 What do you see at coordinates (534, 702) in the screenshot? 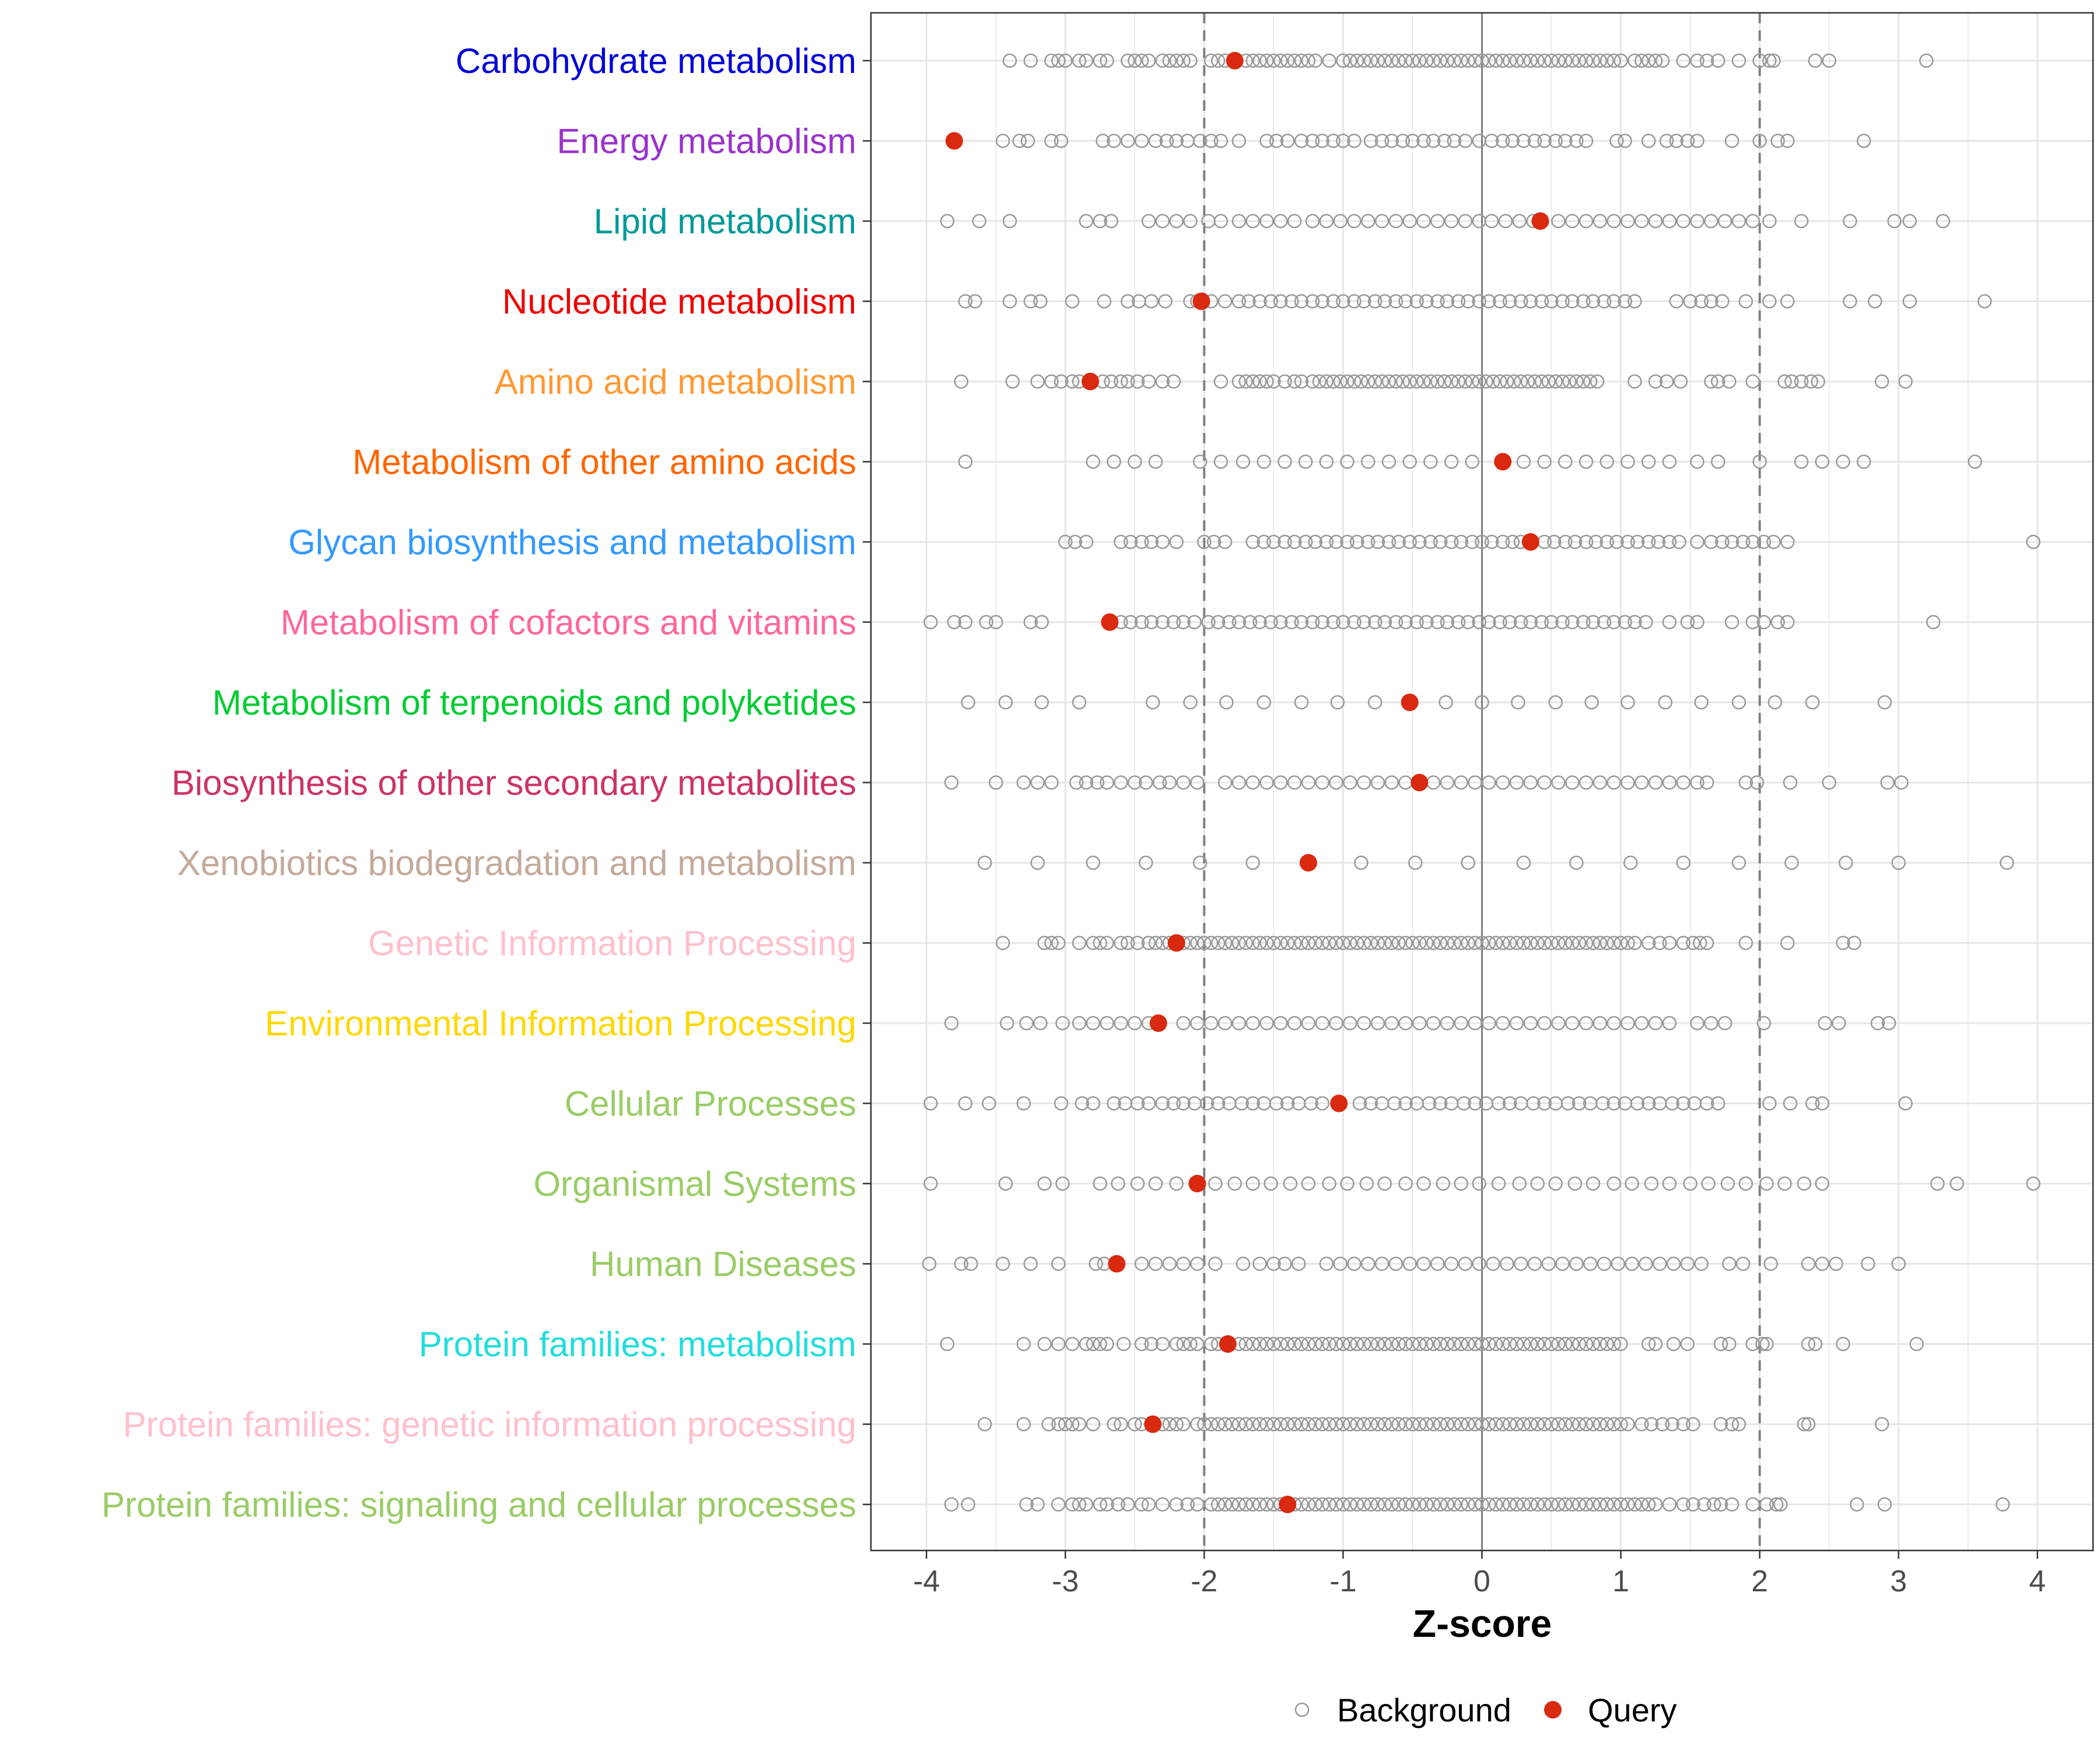
I see `category-label: Metabolism of terpenoids and polyketides` at bounding box center [534, 702].